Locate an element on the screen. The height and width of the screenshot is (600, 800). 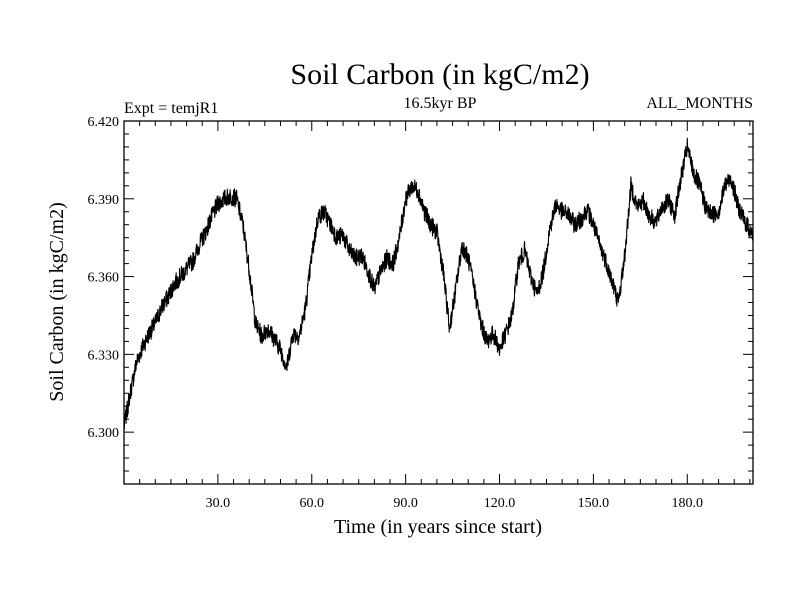
y-tick-label: 6.390 is located at coordinates (104, 200).